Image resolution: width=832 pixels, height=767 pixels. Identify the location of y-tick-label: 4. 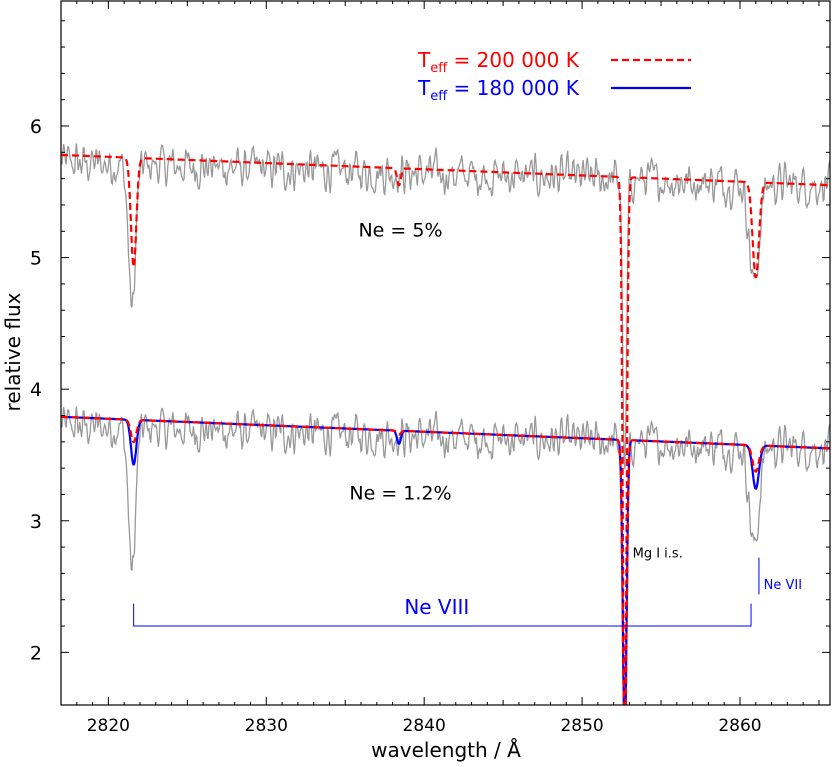
(36, 390).